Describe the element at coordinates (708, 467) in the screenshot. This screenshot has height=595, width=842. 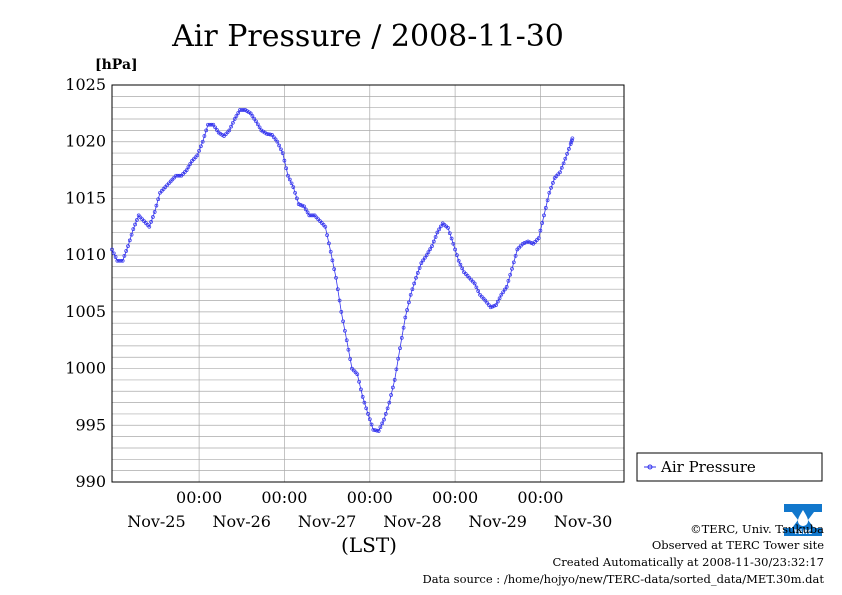
I see `legend-label: Air Pressure` at that location.